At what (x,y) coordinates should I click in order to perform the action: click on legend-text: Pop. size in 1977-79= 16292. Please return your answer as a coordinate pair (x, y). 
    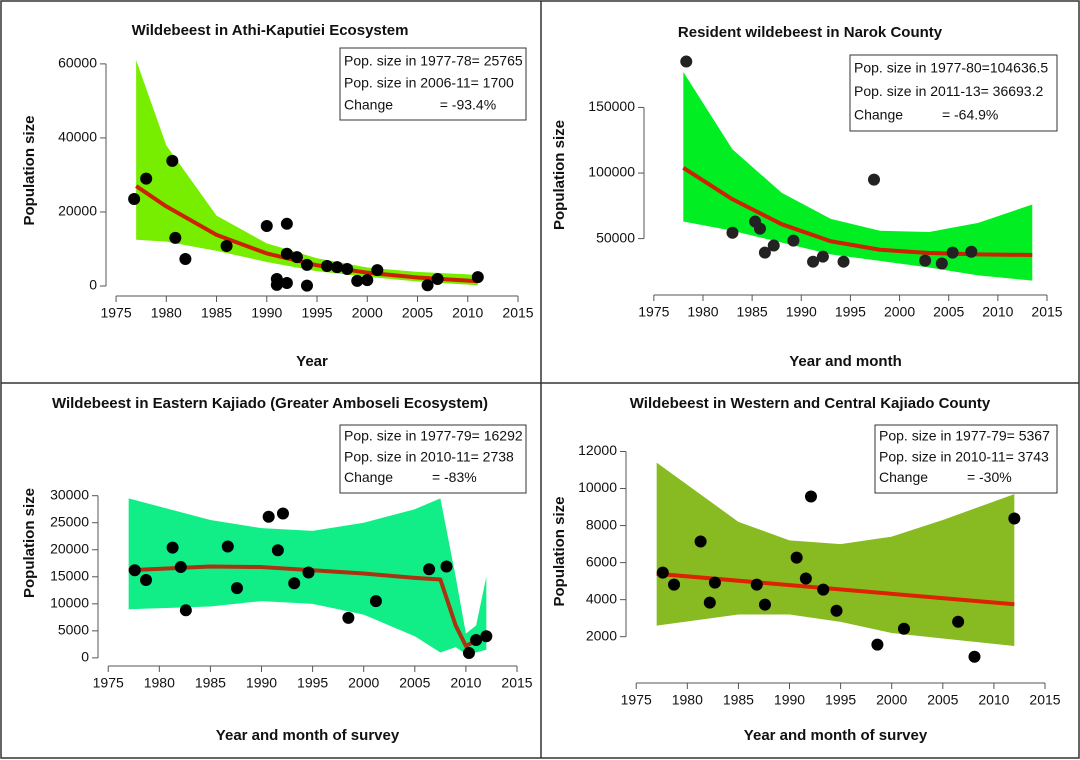
    Looking at the image, I should click on (433, 436).